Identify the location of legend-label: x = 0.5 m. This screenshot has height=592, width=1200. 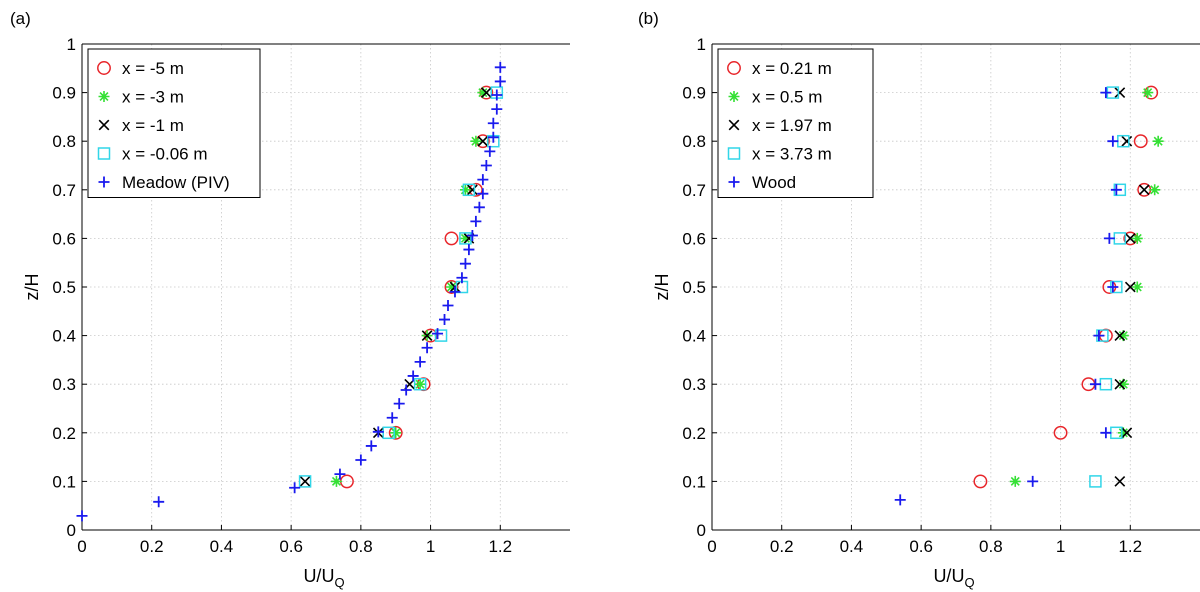
(787, 97).